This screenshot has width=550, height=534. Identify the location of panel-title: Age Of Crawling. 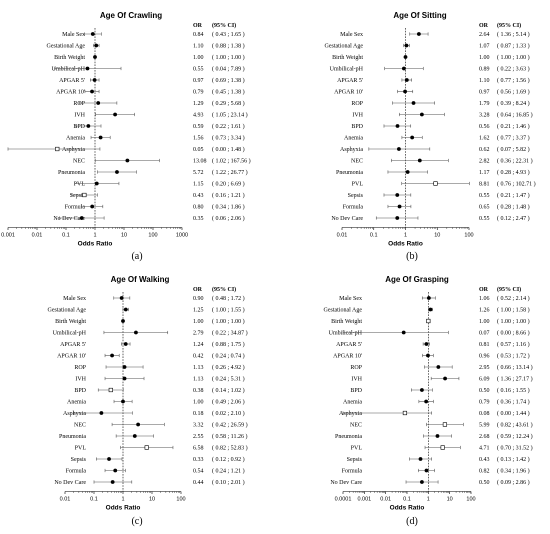
(131, 15).